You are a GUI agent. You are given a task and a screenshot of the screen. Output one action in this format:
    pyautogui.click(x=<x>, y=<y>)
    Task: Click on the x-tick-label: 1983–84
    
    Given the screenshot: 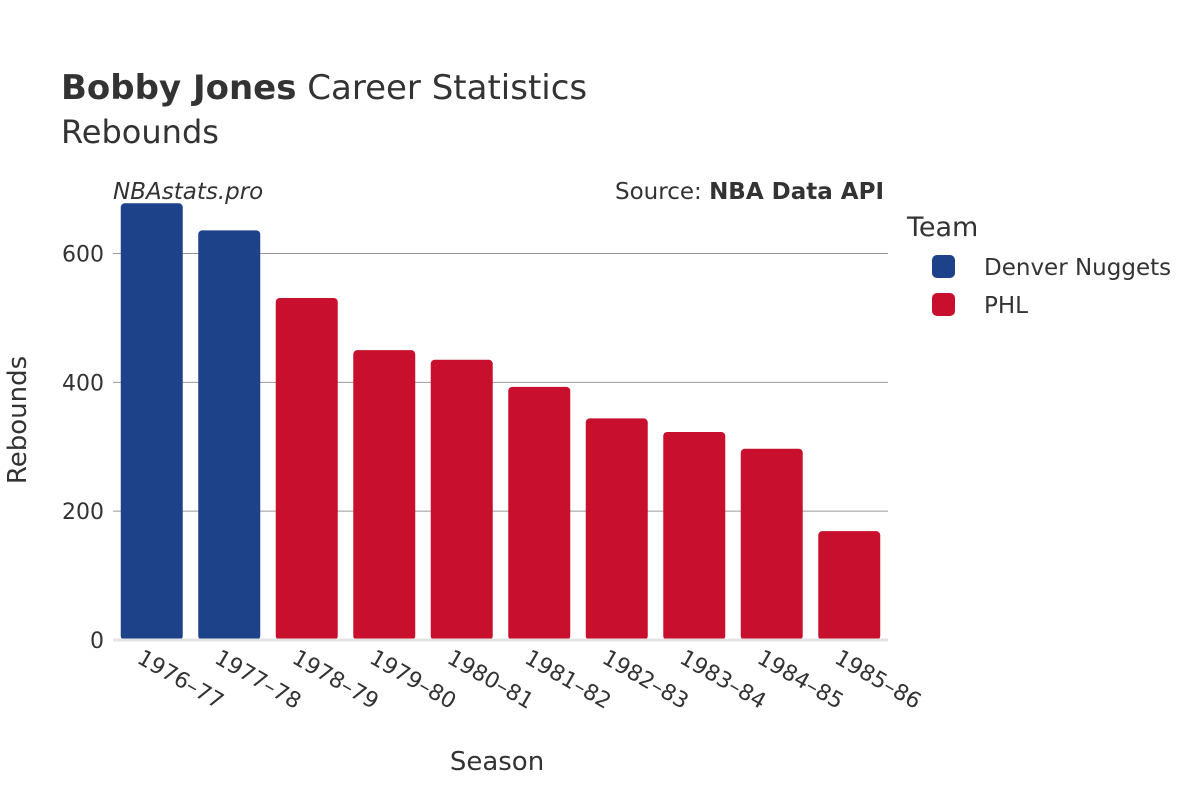 What is the action you would take?
    pyautogui.click(x=722, y=680)
    